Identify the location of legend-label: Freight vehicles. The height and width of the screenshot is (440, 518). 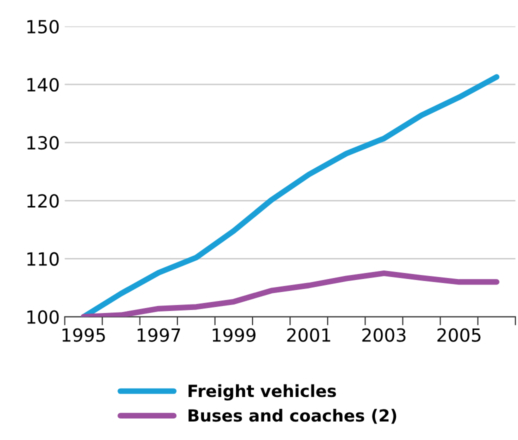
(262, 392).